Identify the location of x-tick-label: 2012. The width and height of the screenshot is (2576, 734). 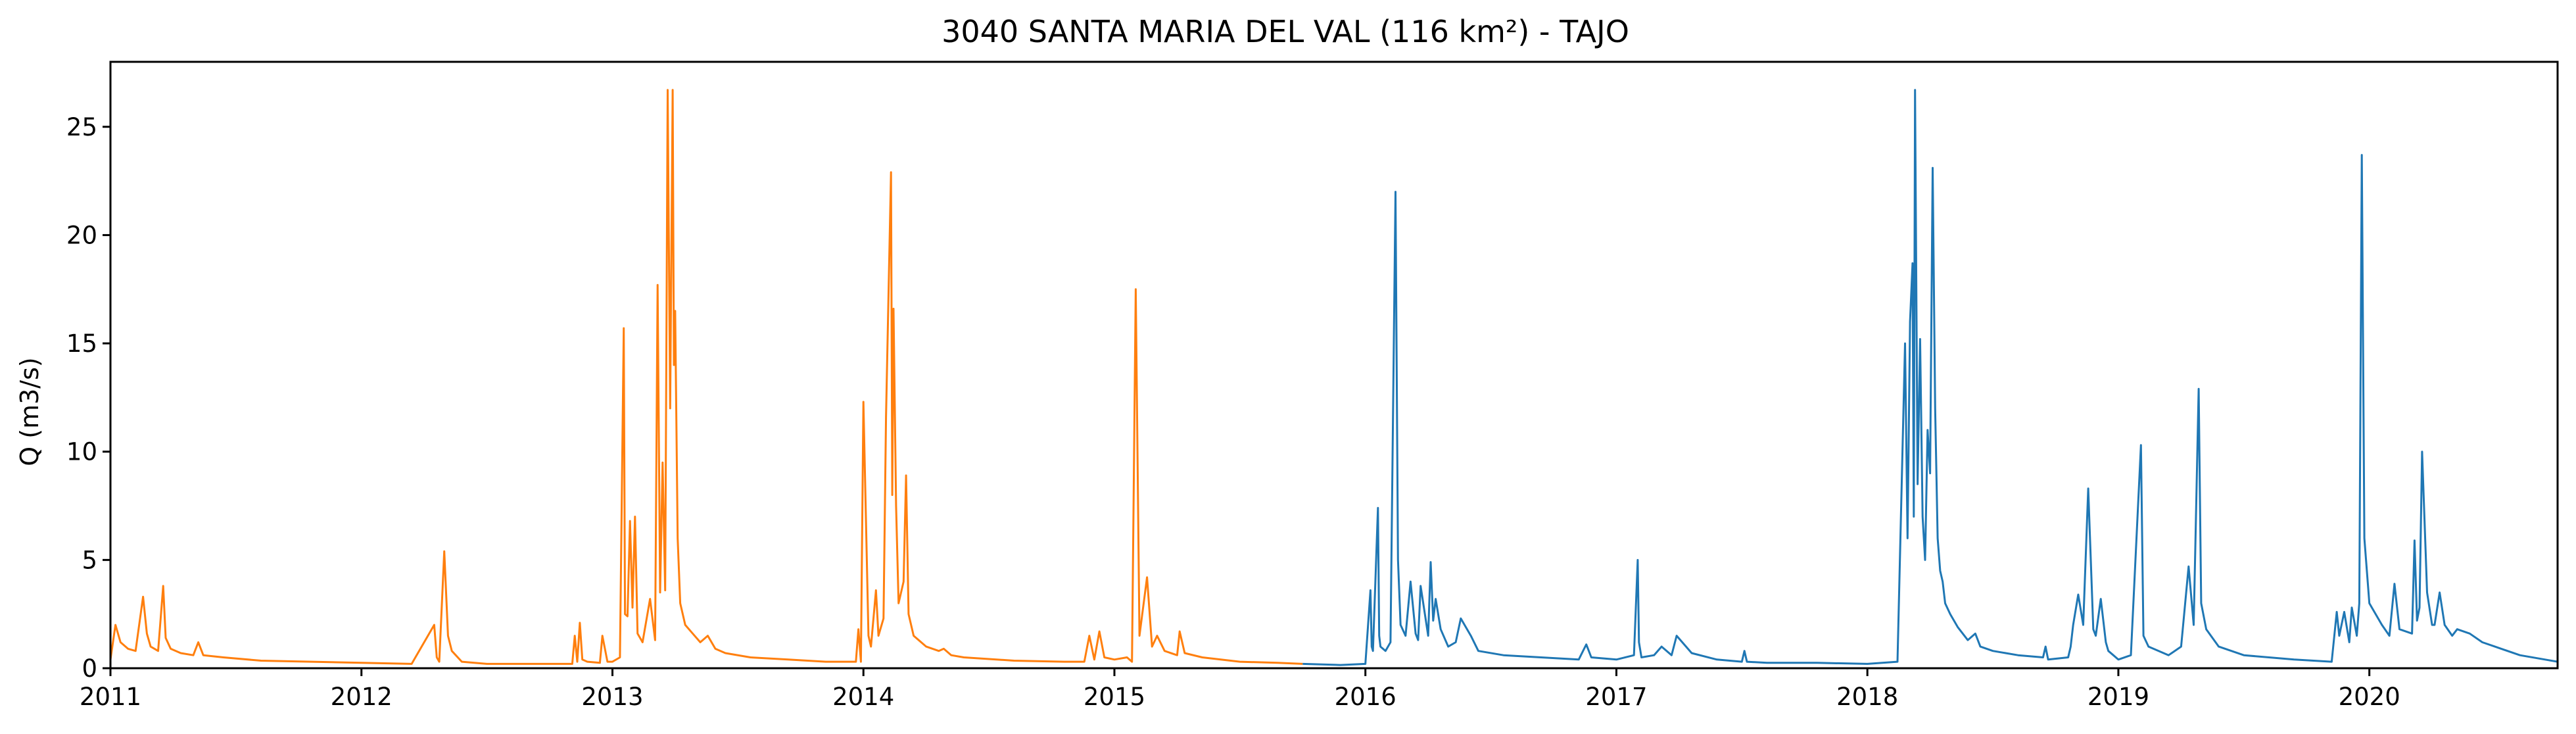
(362, 697).